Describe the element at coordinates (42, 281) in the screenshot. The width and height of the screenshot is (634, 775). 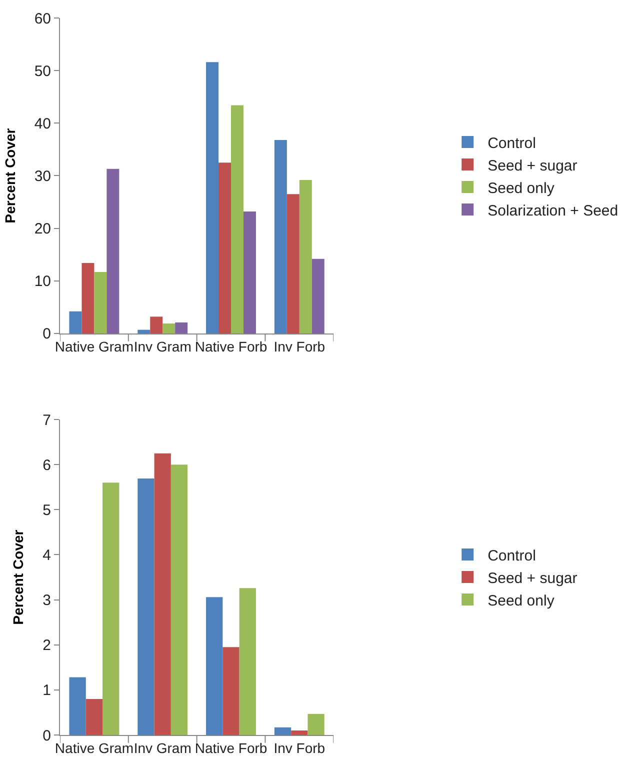
I see `y-tick-label: 10` at that location.